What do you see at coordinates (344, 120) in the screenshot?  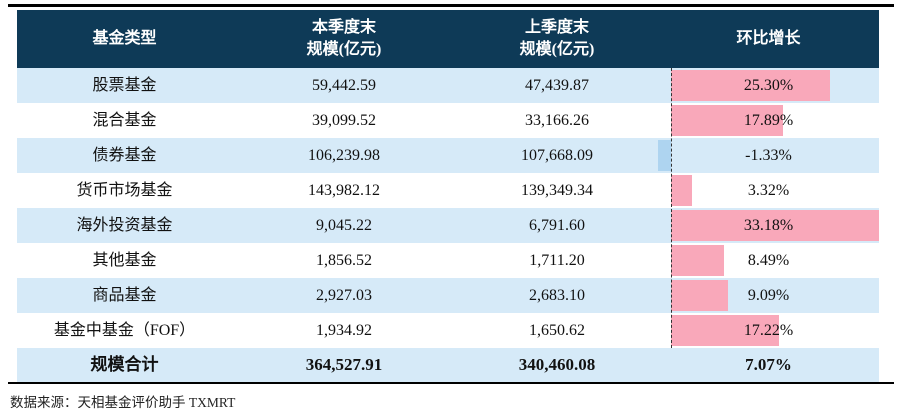 I see `current-quarter-cell: 39,099.52` at bounding box center [344, 120].